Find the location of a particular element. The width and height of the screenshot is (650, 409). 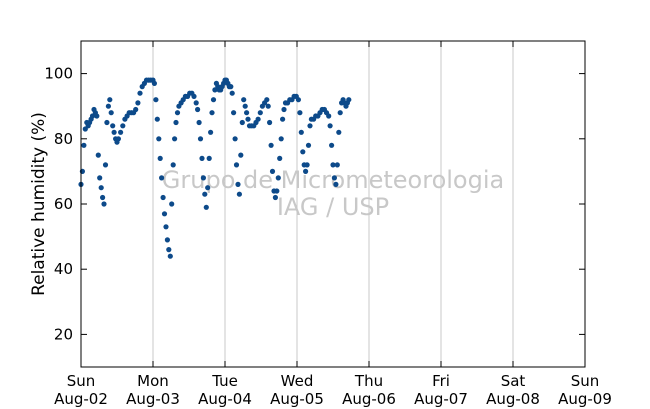

y-axis-label: Relative humidity (%) is located at coordinates (39, 204).